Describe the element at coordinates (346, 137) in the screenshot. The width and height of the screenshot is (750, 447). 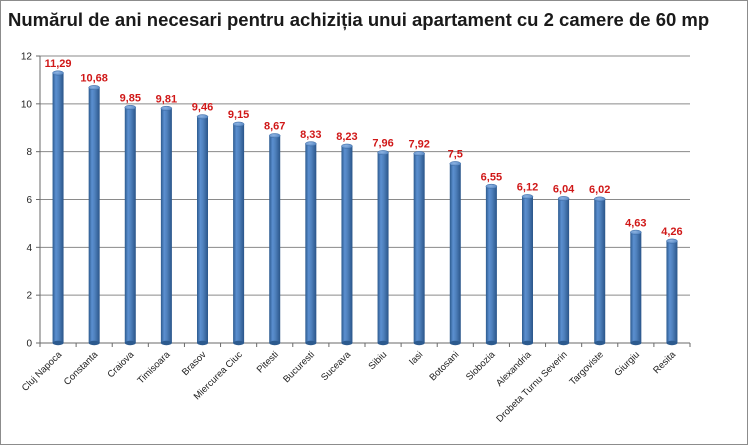
I see `data-label: 8,23` at that location.